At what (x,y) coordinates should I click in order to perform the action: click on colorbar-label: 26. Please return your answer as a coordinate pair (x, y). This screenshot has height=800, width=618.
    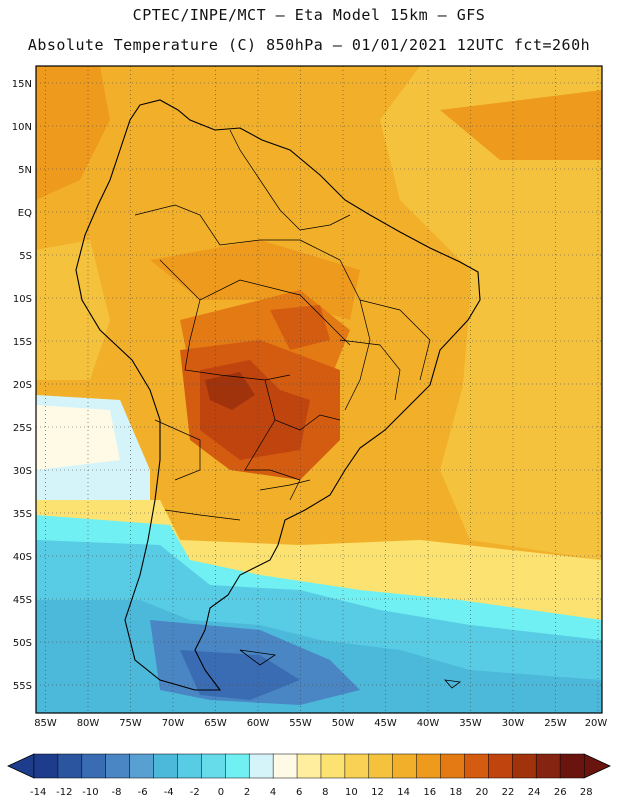
    Looking at the image, I should click on (560, 792).